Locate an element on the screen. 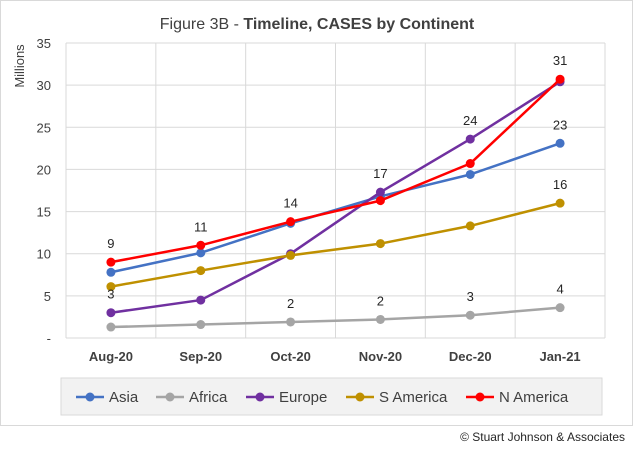 This screenshot has width=633, height=452. legend-label: S America is located at coordinates (413, 397).